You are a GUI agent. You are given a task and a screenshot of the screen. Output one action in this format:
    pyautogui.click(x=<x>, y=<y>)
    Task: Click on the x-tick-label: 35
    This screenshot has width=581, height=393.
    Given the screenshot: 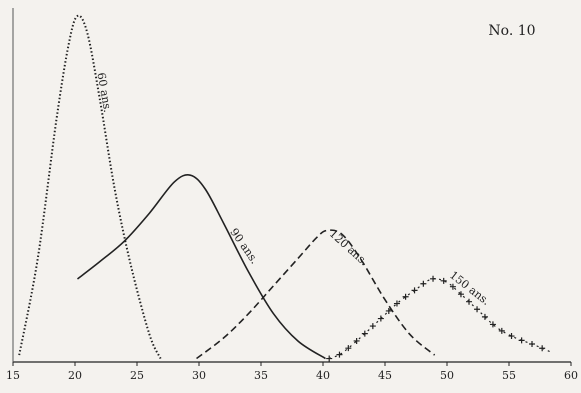 What is the action you would take?
    pyautogui.click(x=261, y=375)
    